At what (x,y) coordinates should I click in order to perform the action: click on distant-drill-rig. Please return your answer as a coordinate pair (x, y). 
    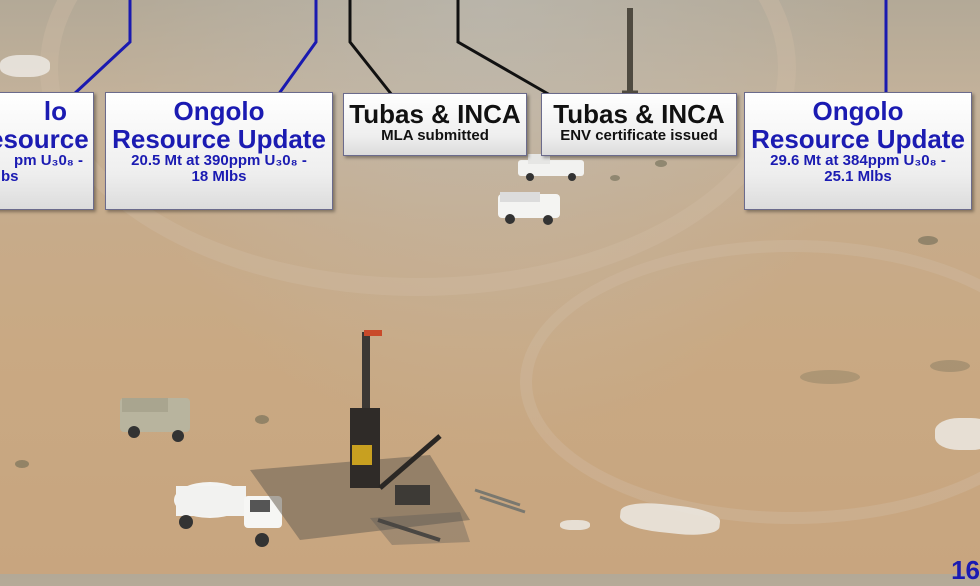
    Looking at the image, I should click on (630, 51).